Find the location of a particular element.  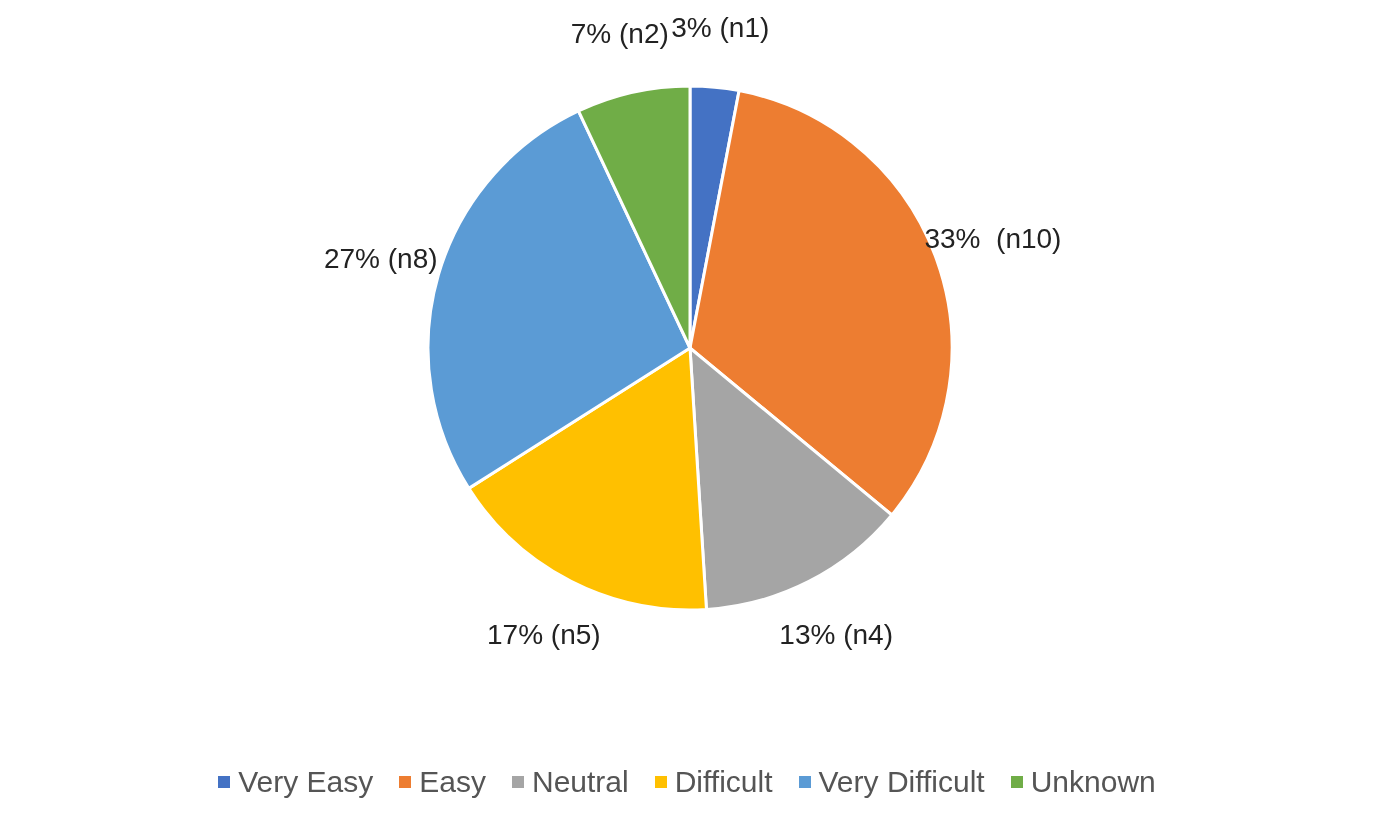

data-label: 3% (n1) is located at coordinates (720, 27).